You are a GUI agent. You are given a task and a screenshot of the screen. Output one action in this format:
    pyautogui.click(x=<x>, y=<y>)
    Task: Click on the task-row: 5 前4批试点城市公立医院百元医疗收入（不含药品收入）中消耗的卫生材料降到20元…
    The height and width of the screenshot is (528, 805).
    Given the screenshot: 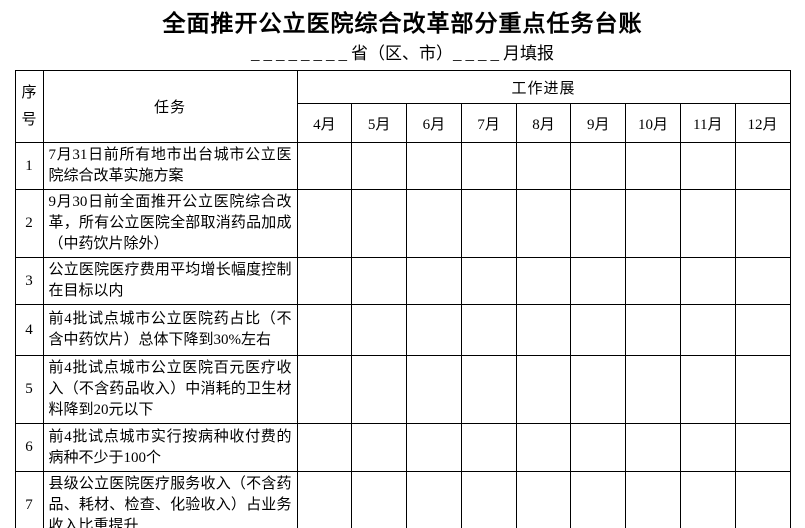 What is the action you would take?
    pyautogui.click(x=402, y=389)
    